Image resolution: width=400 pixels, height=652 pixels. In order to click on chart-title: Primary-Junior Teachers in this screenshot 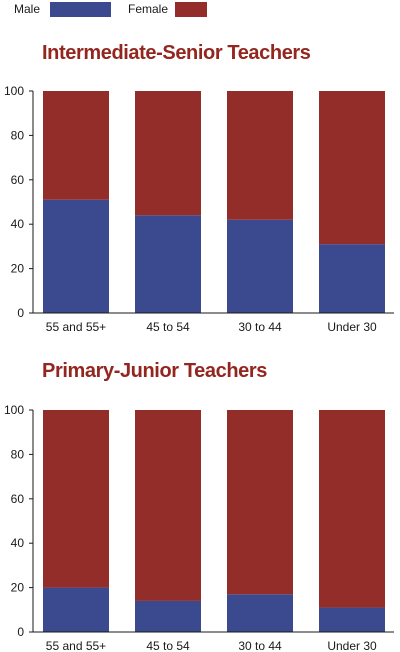, I will do `click(154, 371)`.